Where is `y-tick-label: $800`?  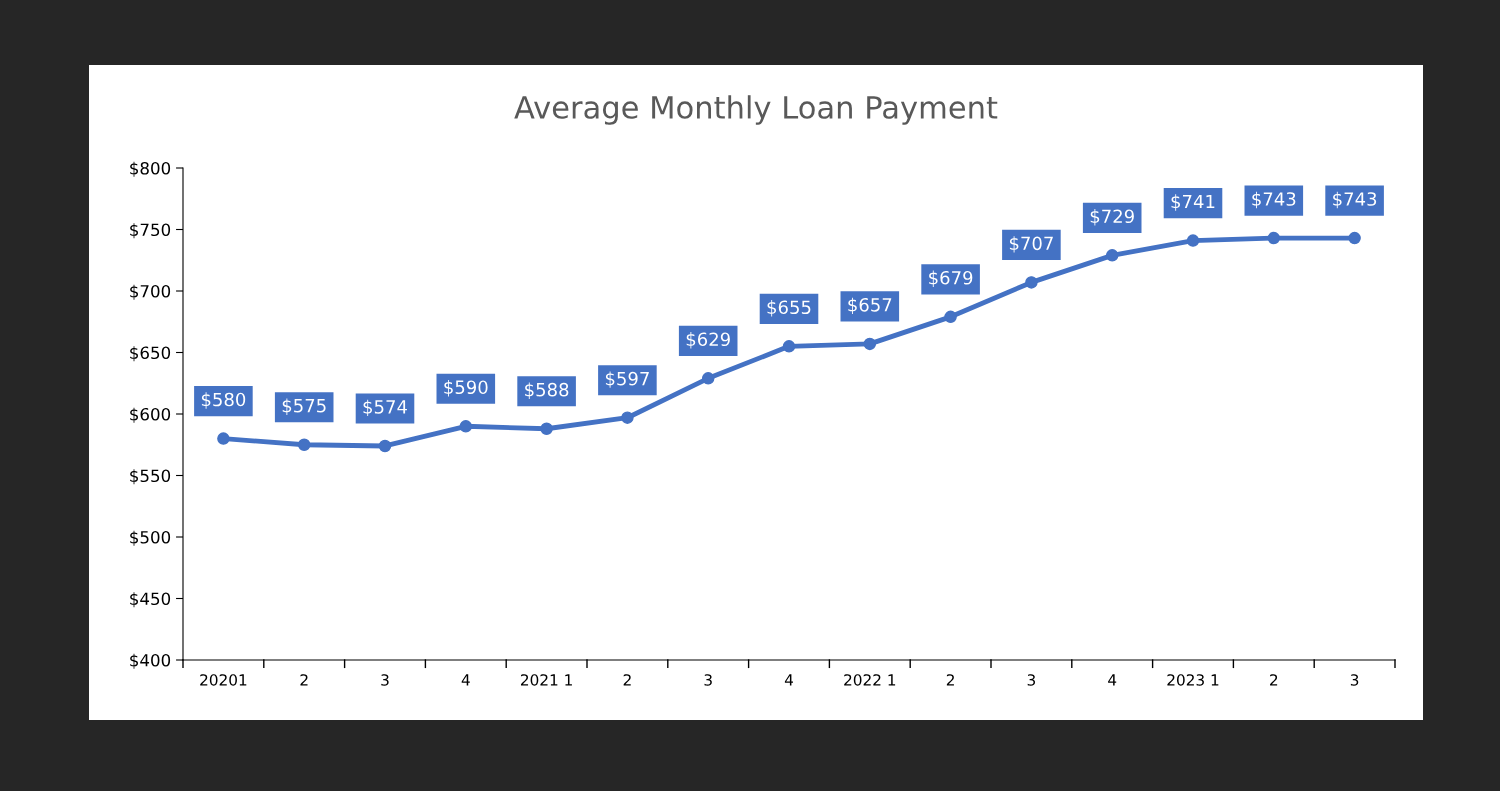
y-tick-label: $800 is located at coordinates (150, 169).